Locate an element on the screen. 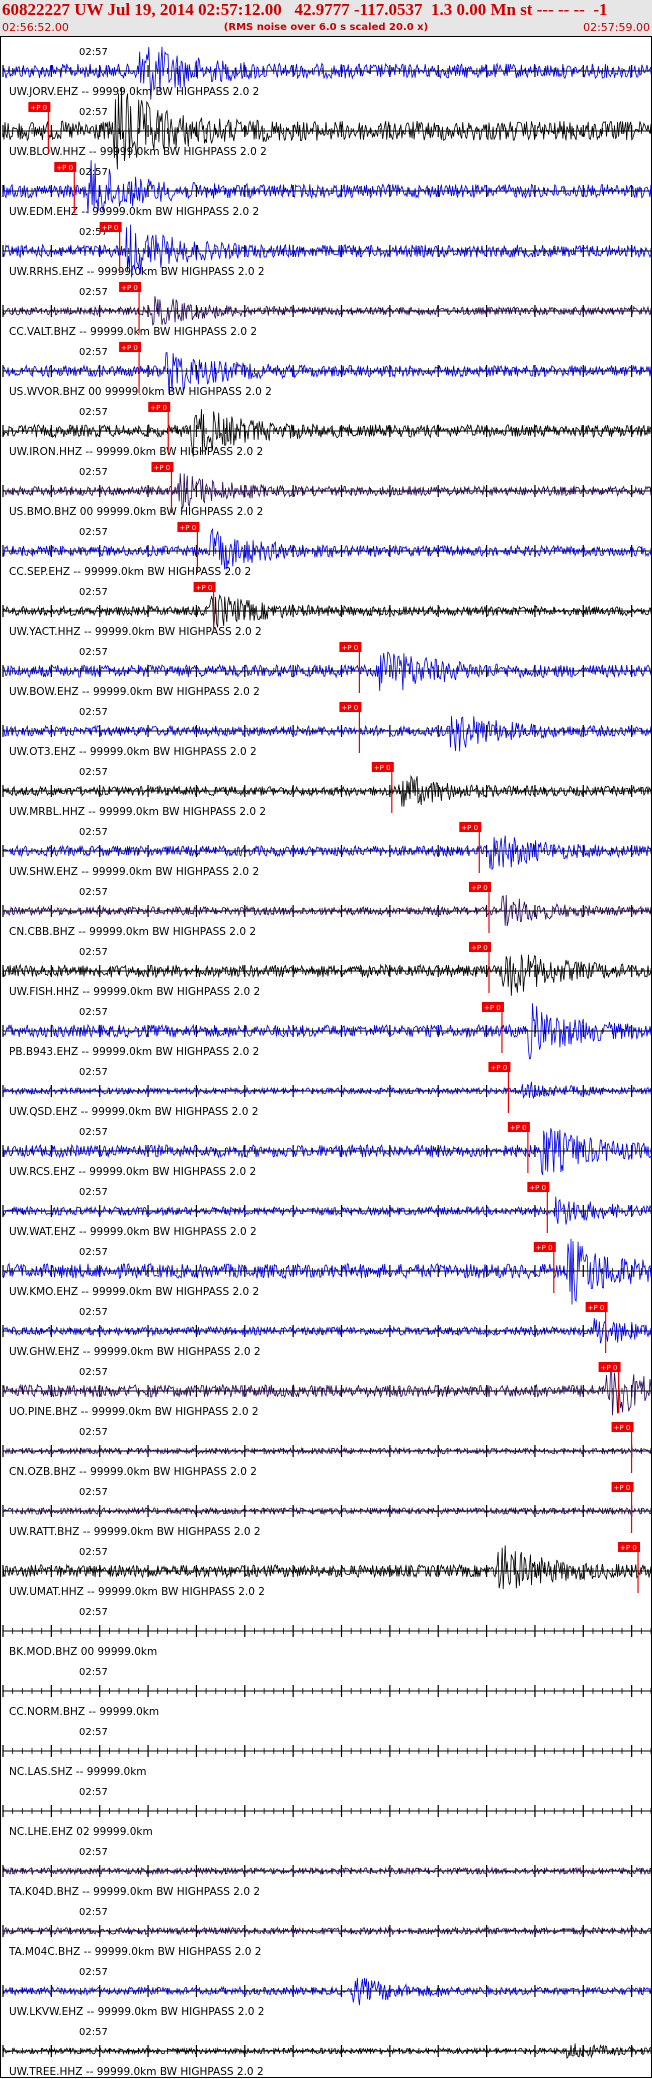 The height and width of the screenshot is (2079, 652). start-time: 02:56:52.00 is located at coordinates (35, 27).